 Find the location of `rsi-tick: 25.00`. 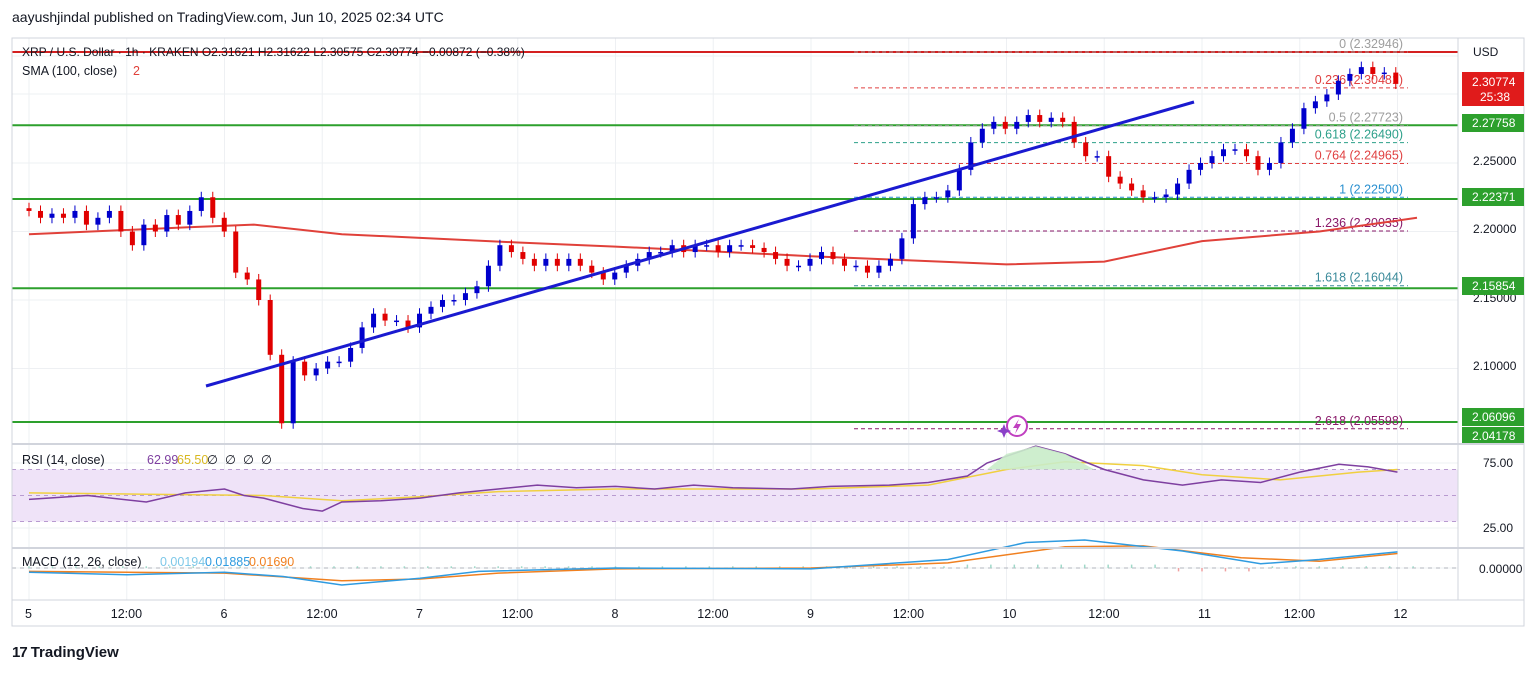

rsi-tick: 25.00 is located at coordinates (1498, 528).